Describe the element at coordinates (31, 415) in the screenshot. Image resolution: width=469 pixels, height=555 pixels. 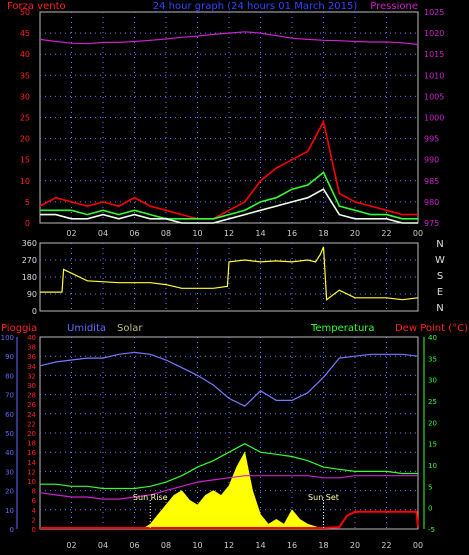
I see `rain-tick-label: 24` at that location.